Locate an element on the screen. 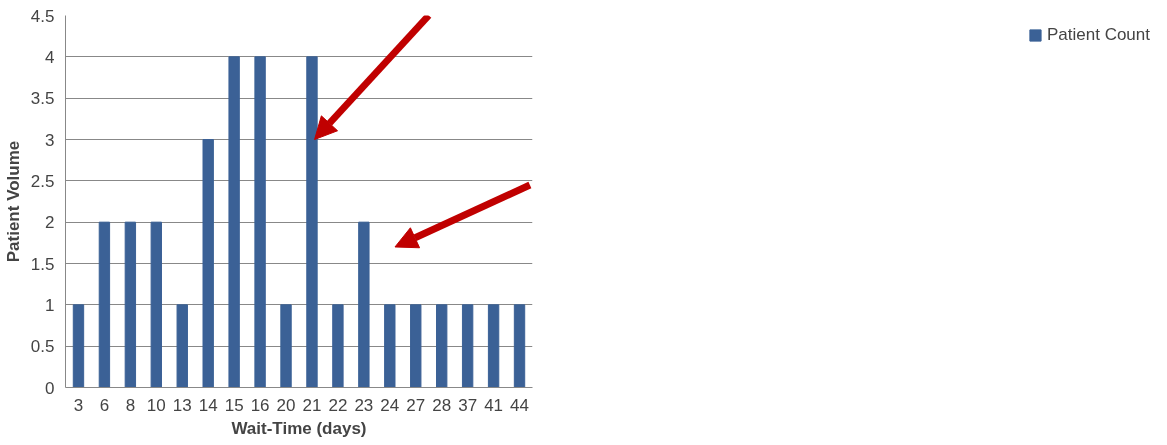 The width and height of the screenshot is (1167, 445). x-tick-label: 28 is located at coordinates (442, 405).